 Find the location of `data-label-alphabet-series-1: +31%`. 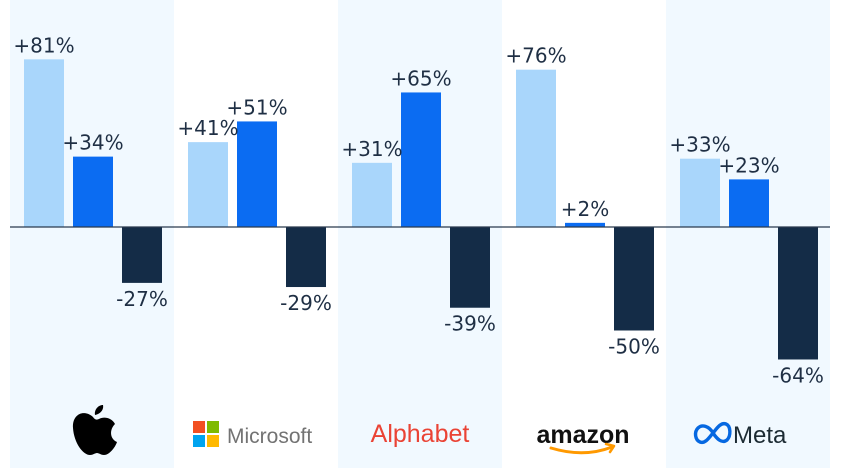

data-label-alphabet-series-1: +31% is located at coordinates (371, 149).